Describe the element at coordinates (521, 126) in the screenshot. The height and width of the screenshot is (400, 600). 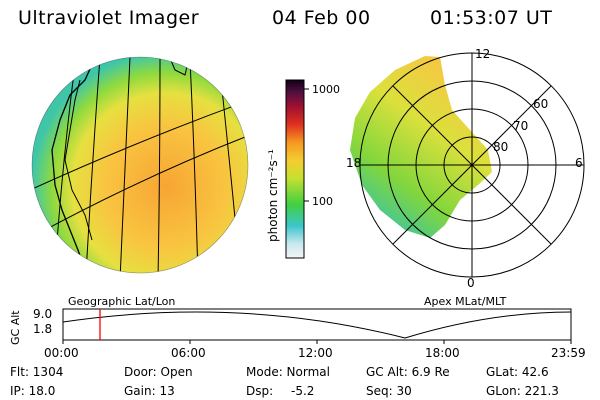
I see `lat-label-70: 70` at that location.